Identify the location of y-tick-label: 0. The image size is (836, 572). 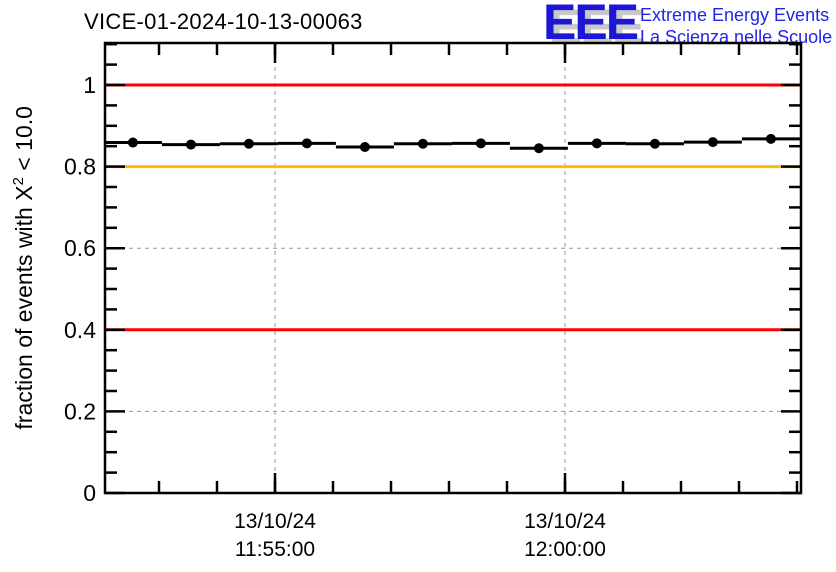
(89, 493).